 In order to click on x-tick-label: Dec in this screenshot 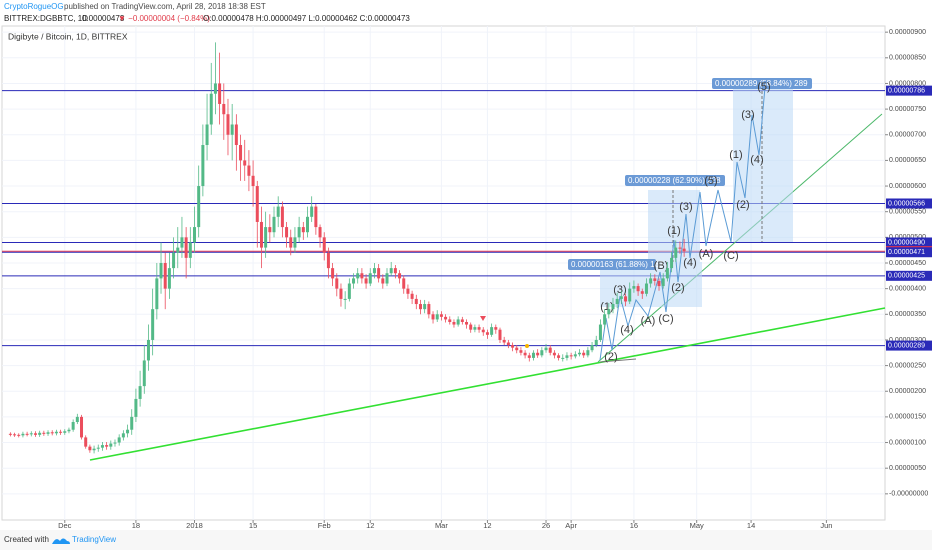, I will do `click(65, 525)`.